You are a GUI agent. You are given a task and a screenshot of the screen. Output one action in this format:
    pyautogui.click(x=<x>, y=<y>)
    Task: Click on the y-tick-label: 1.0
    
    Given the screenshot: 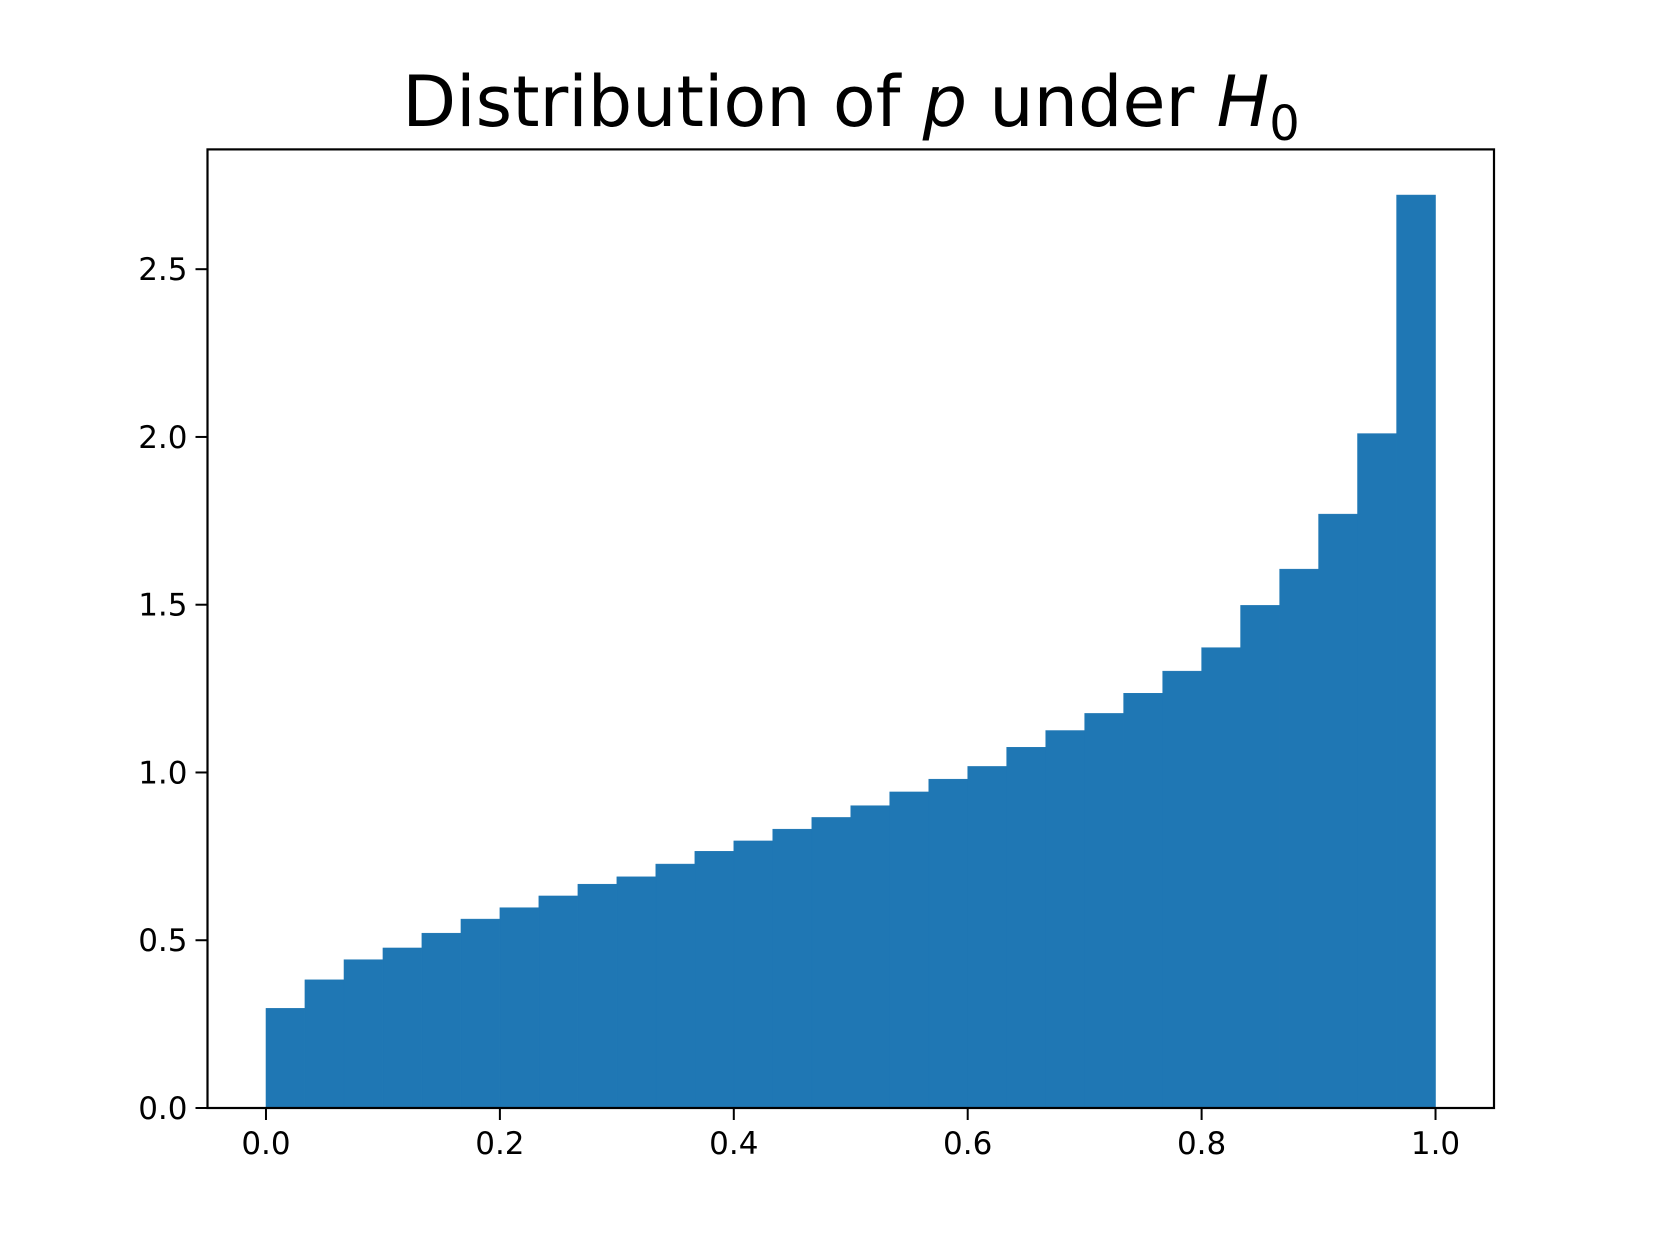 What is the action you would take?
    pyautogui.click(x=162, y=773)
    